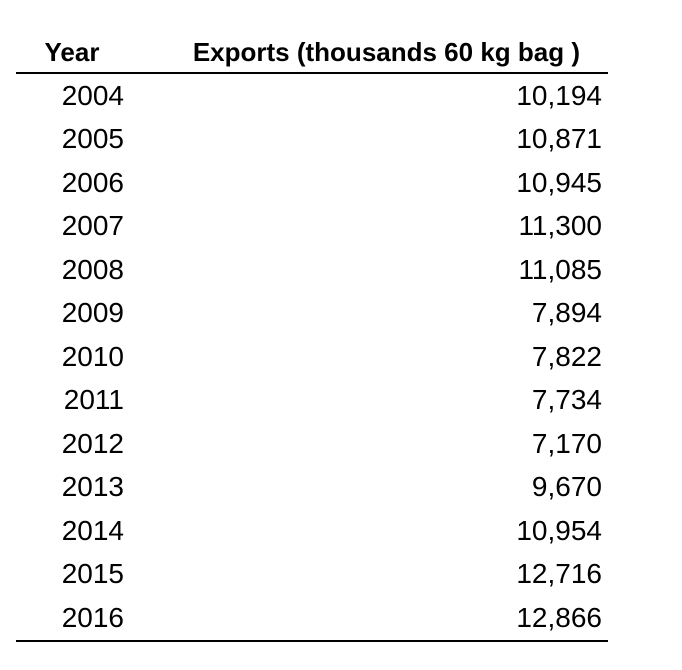  Describe the element at coordinates (312, 444) in the screenshot. I see `table-row: 2012 7,170` at that location.